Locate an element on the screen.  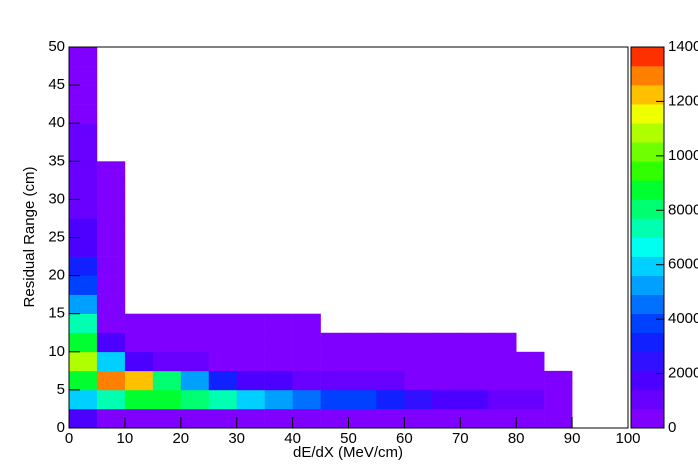
y-tick-label: 20 is located at coordinates (56, 275).